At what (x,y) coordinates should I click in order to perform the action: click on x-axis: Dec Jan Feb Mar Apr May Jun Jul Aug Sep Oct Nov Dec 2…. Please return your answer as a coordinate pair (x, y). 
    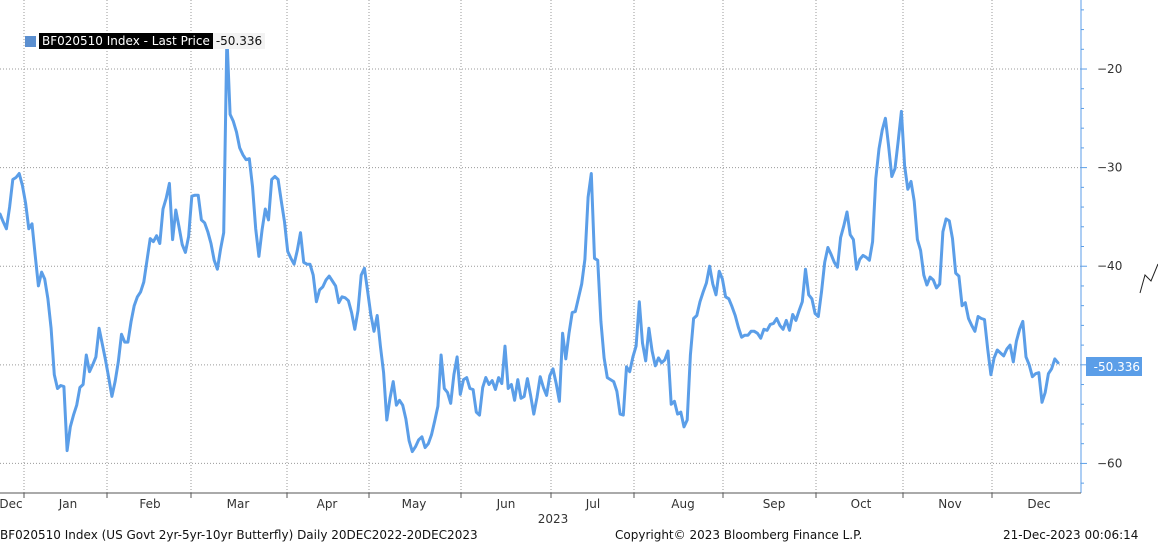
    Looking at the image, I should click on (540, 509).